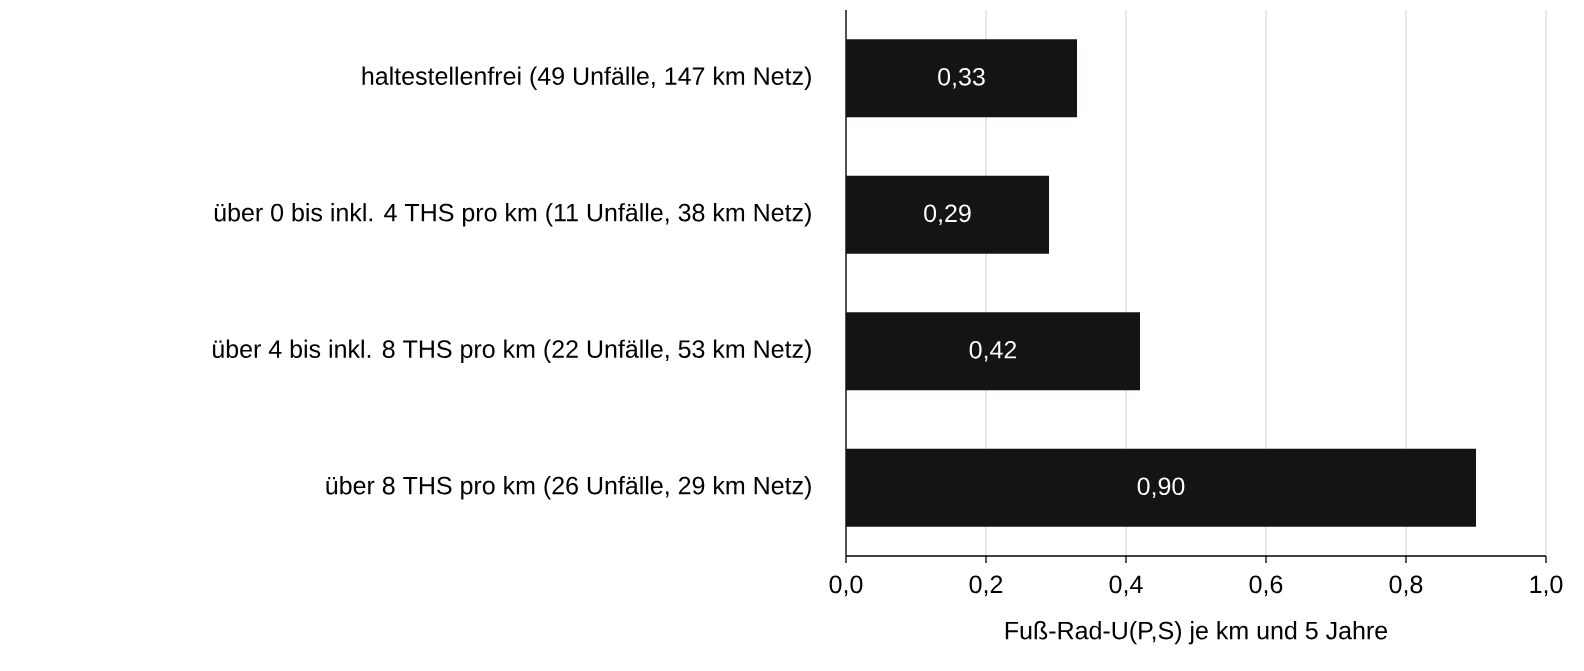 The height and width of the screenshot is (671, 1584). I want to click on x-tick-label: 1,0, so click(1546, 586).